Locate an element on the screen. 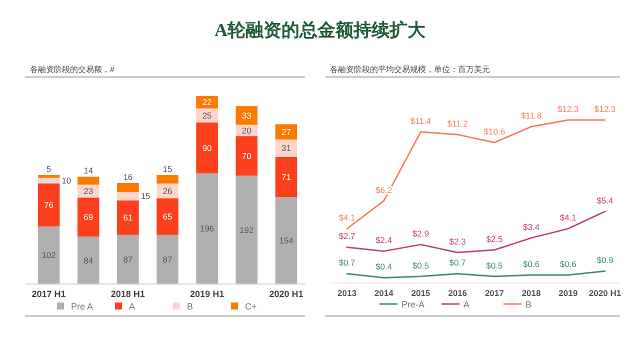  chart-subtitle: 各融资阶段的交易额，# is located at coordinates (72, 69).